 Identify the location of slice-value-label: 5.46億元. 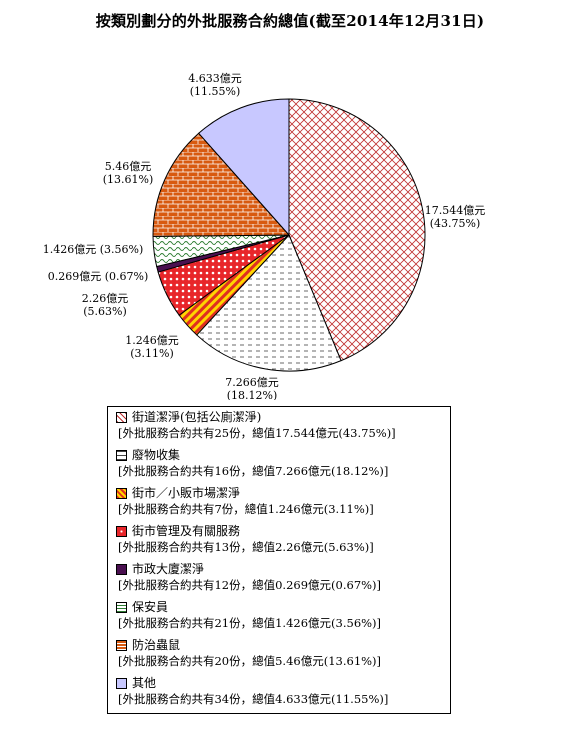
(128, 166).